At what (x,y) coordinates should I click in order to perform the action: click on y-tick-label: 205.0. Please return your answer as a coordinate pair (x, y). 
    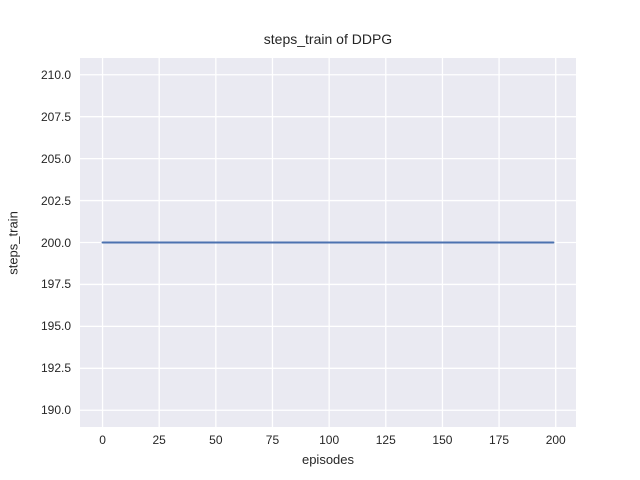
    Looking at the image, I should click on (55, 158).